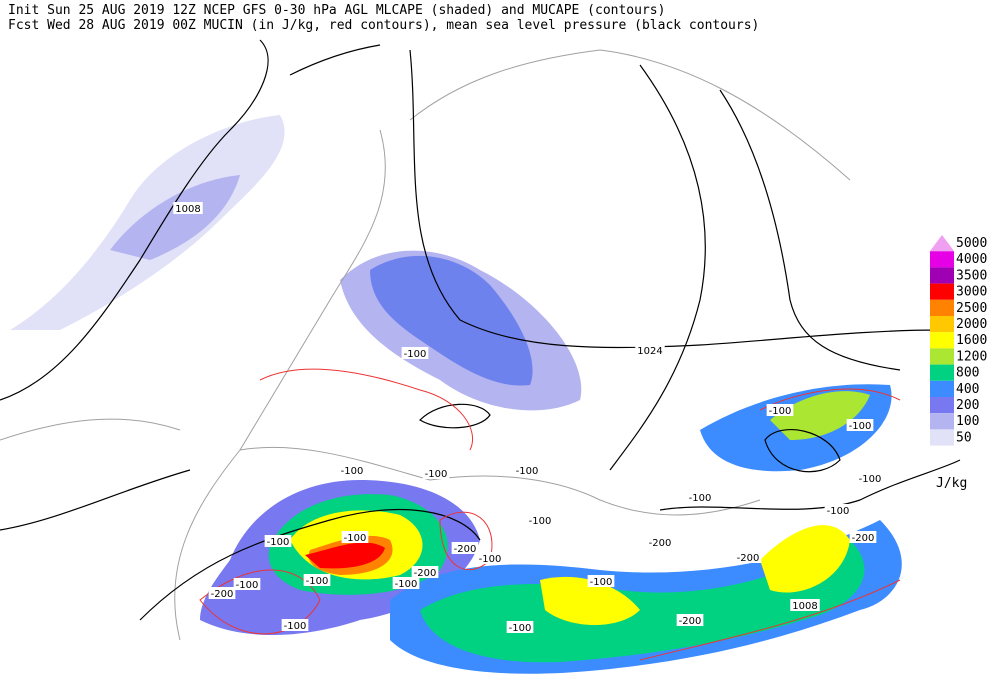 Image resolution: width=1000 pixels, height=680 pixels. What do you see at coordinates (971, 292) in the screenshot?
I see `legend-label: 3000` at bounding box center [971, 292].